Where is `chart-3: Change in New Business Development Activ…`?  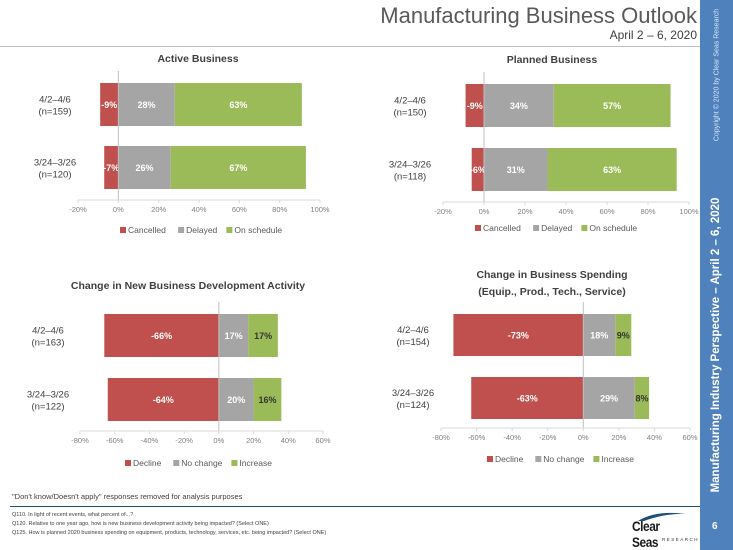 chart-3: Change in New Business Development Activ… is located at coordinates (179, 374).